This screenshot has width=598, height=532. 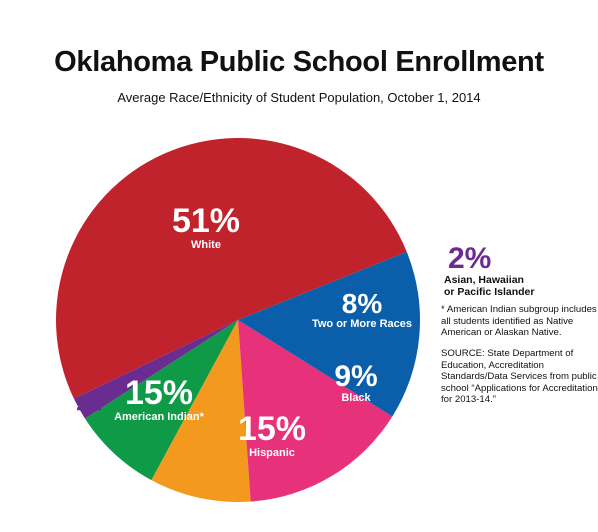 What do you see at coordinates (159, 393) in the screenshot?
I see `slice-value-american-indian: 15%` at bounding box center [159, 393].